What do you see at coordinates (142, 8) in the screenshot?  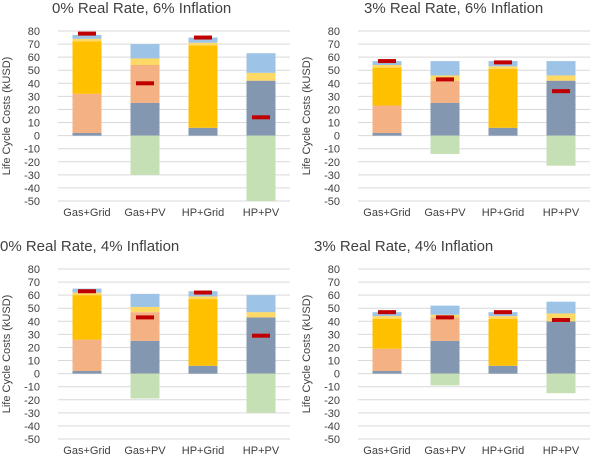 I see `chart-title: 0% Real Rate, 6% Inflation` at bounding box center [142, 8].